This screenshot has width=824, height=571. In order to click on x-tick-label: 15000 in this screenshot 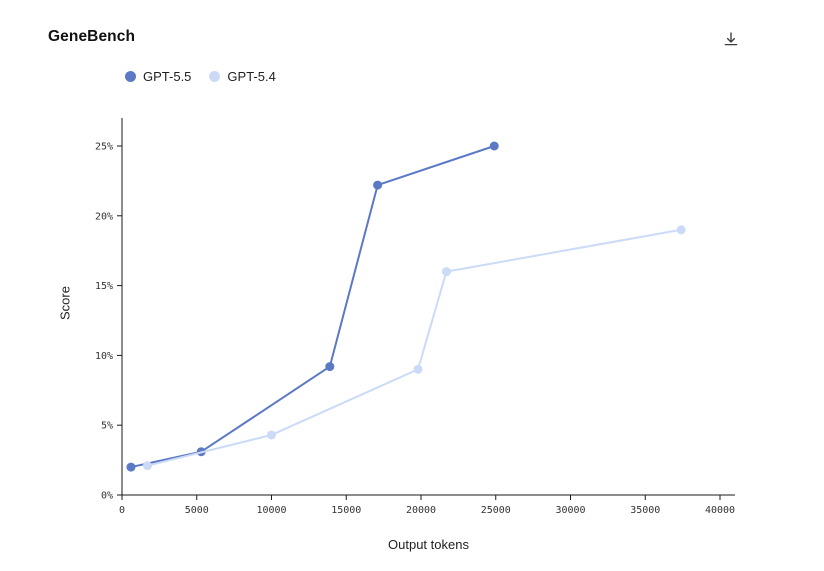, I will do `click(346, 510)`.